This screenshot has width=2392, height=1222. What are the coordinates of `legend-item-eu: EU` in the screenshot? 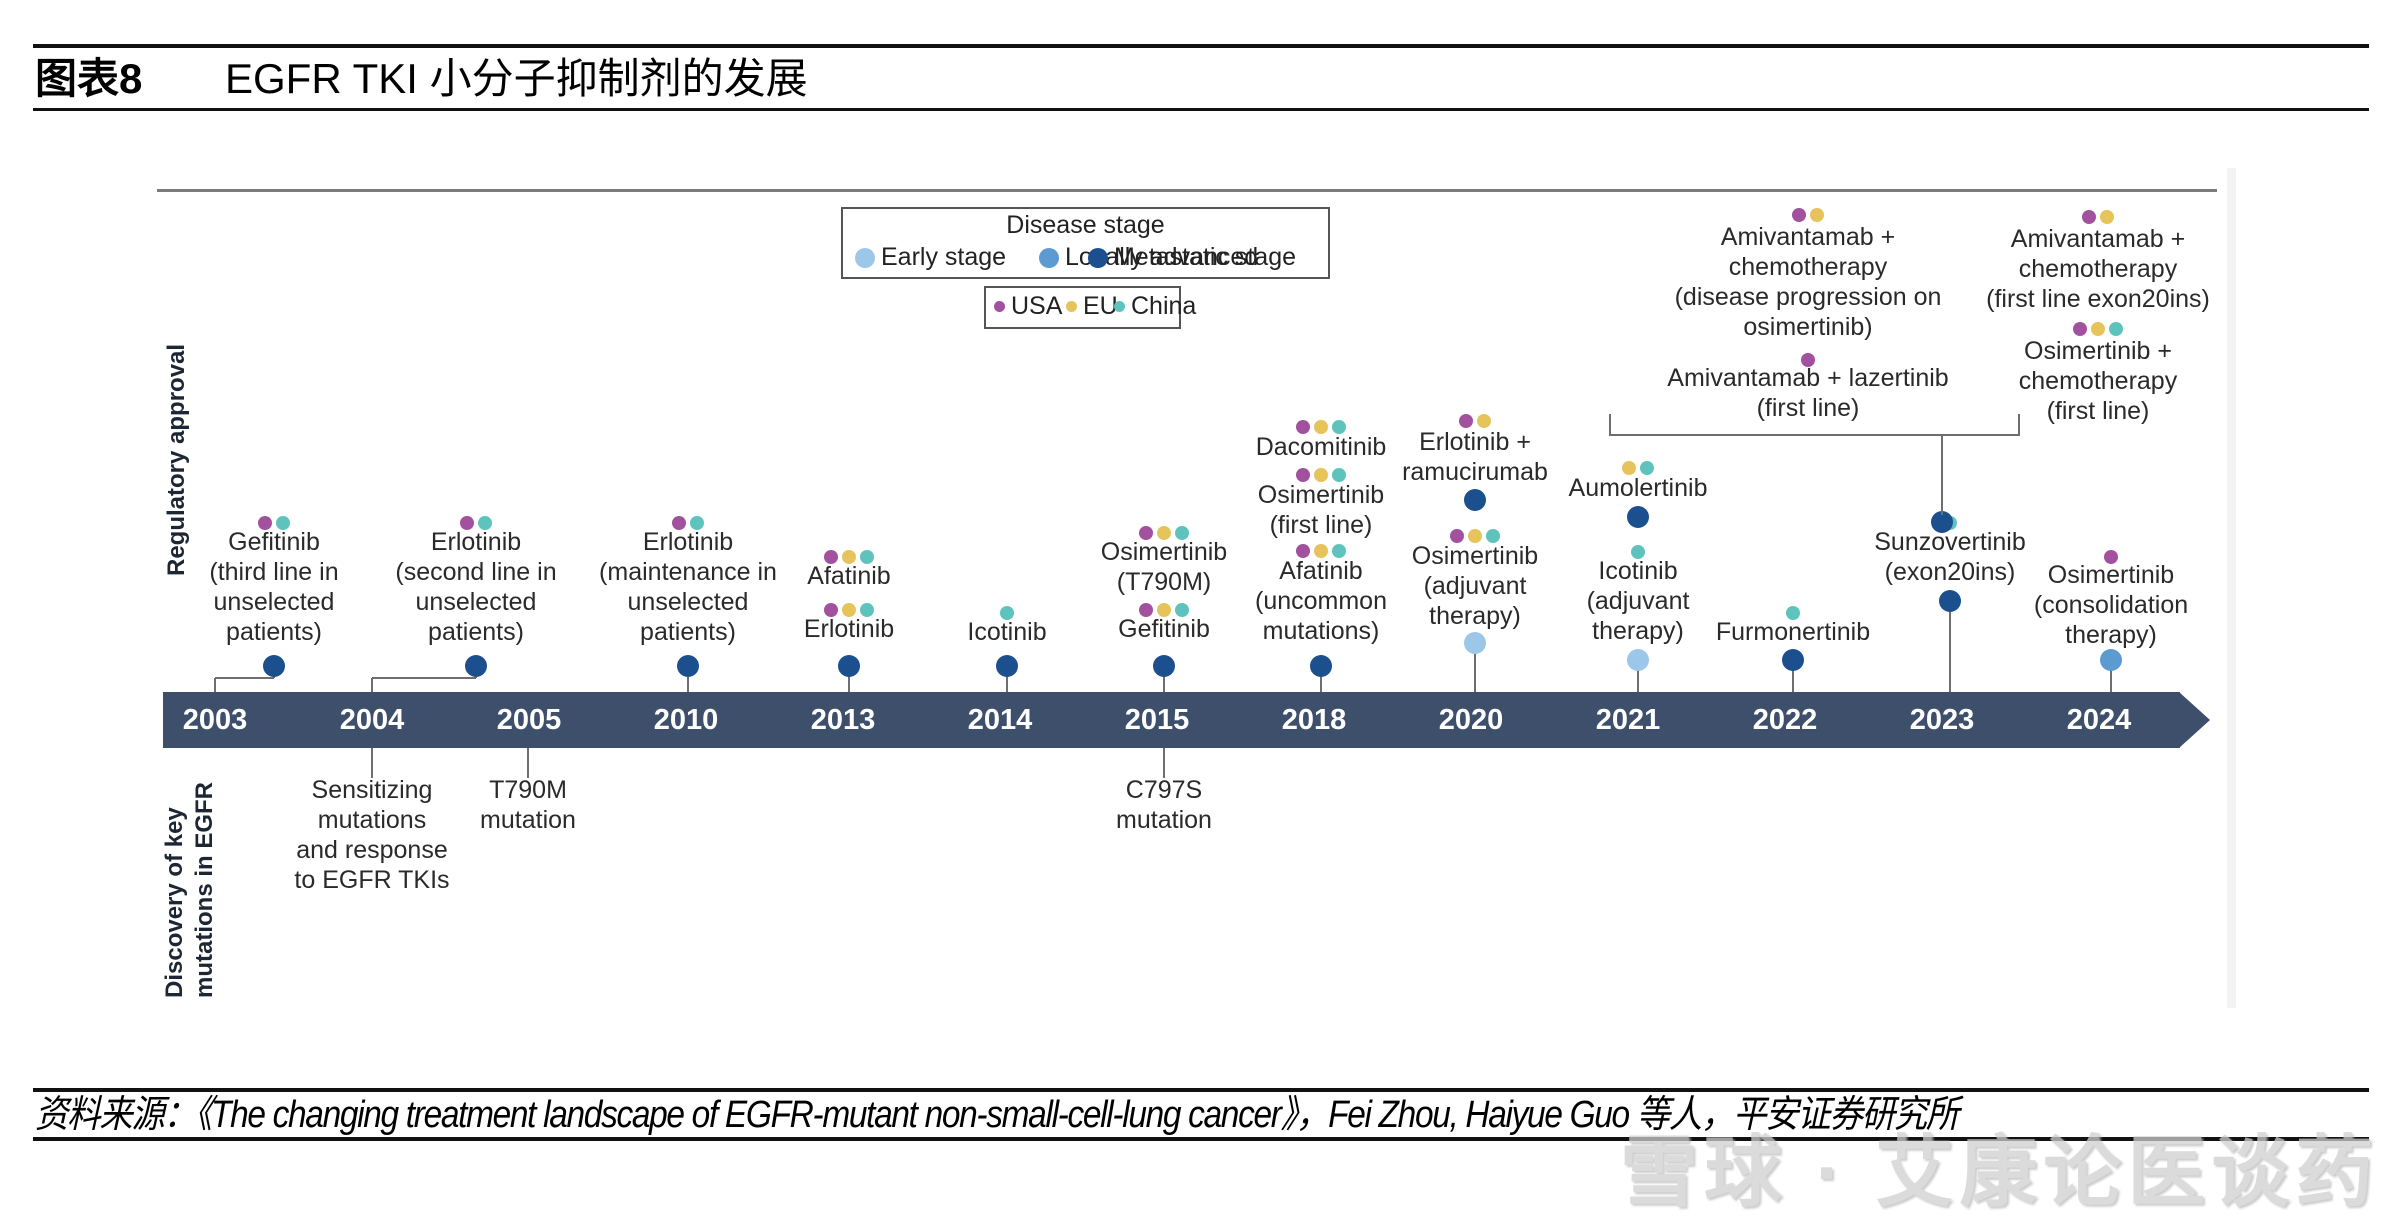 It's located at (1092, 306).